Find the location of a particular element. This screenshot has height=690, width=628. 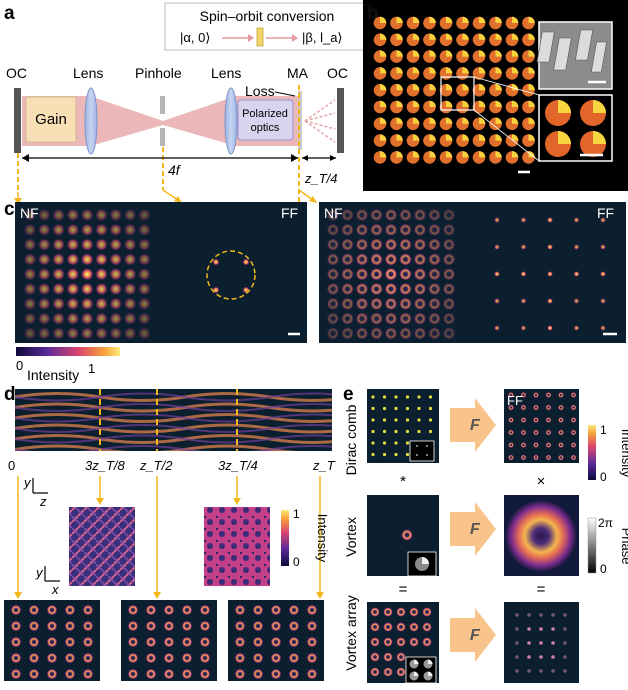

row-label-vortex-array: Vortex array is located at coordinates (351, 632).